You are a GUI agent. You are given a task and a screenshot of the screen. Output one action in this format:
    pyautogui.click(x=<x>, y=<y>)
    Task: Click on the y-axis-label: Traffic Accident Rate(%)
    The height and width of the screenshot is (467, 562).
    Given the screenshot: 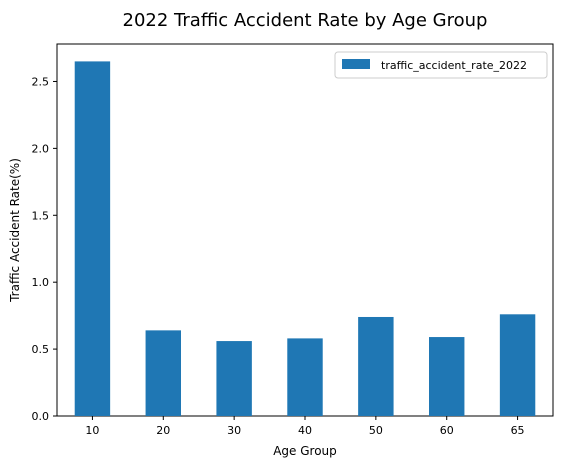 What is the action you would take?
    pyautogui.click(x=15, y=230)
    